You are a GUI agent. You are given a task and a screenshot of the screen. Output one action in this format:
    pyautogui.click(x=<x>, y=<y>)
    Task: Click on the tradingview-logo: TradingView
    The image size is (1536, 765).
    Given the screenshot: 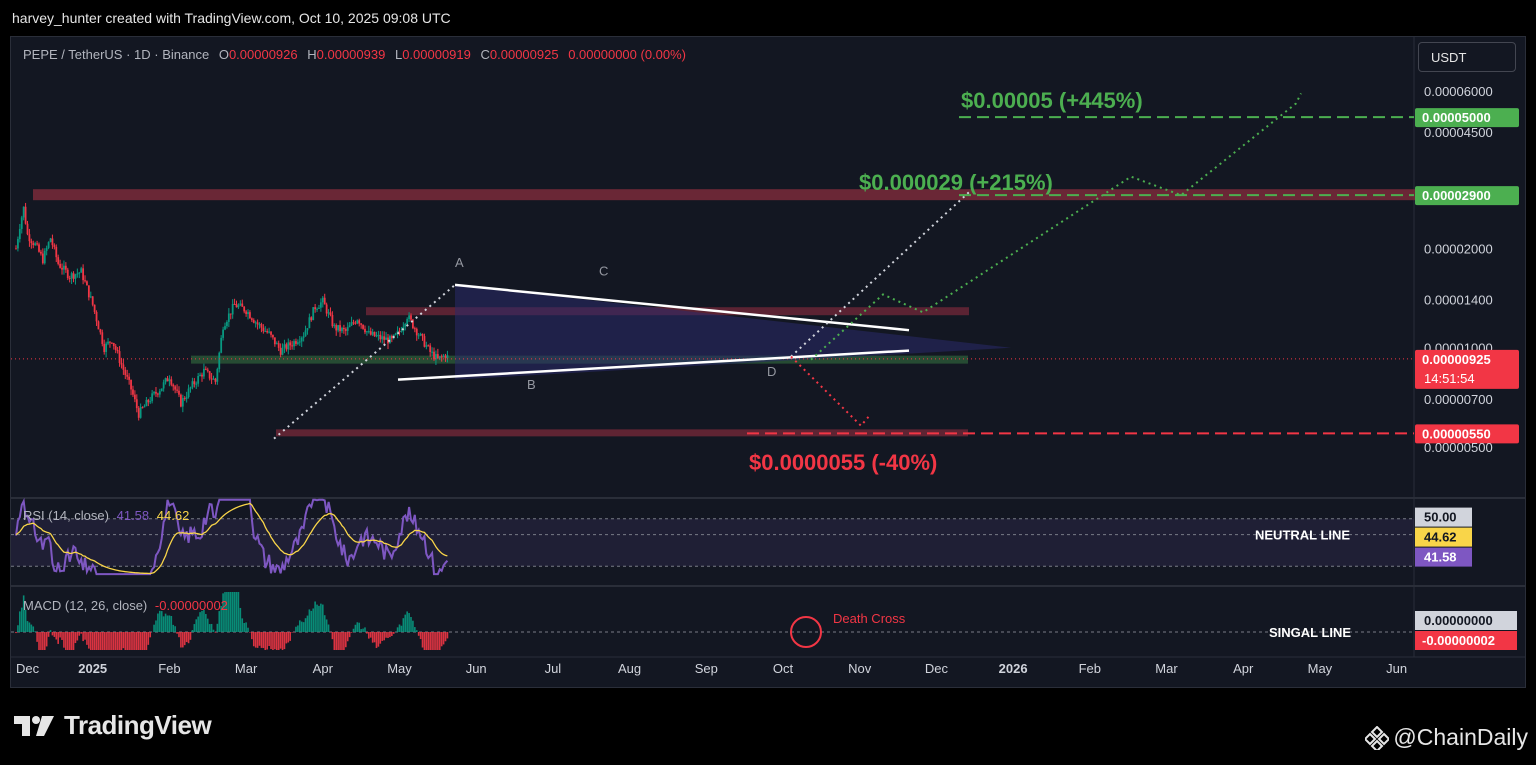 What is the action you would take?
    pyautogui.click(x=113, y=725)
    